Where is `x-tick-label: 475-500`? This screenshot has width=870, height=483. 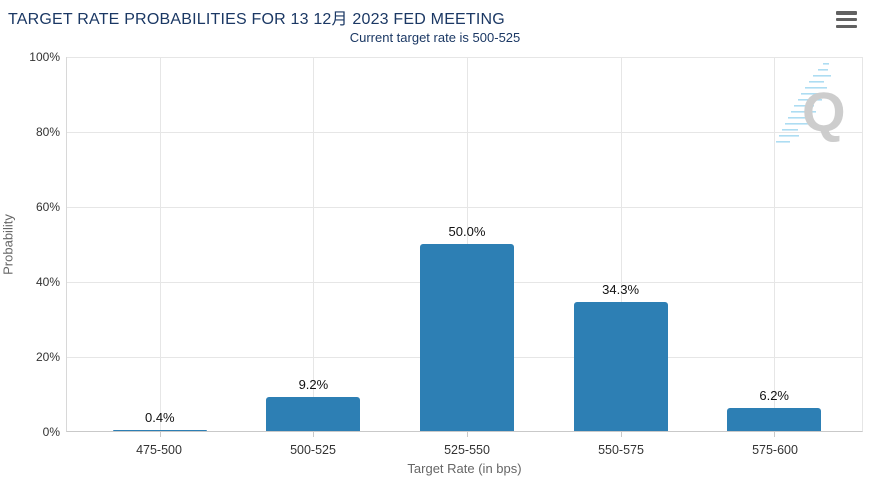
x-tick-label: 475-500 is located at coordinates (159, 450).